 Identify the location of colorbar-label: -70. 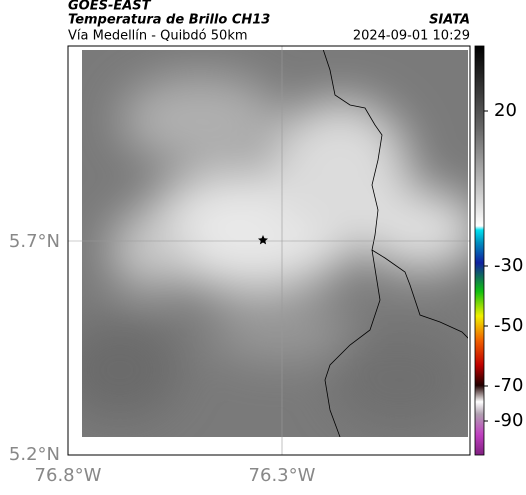
(508, 385).